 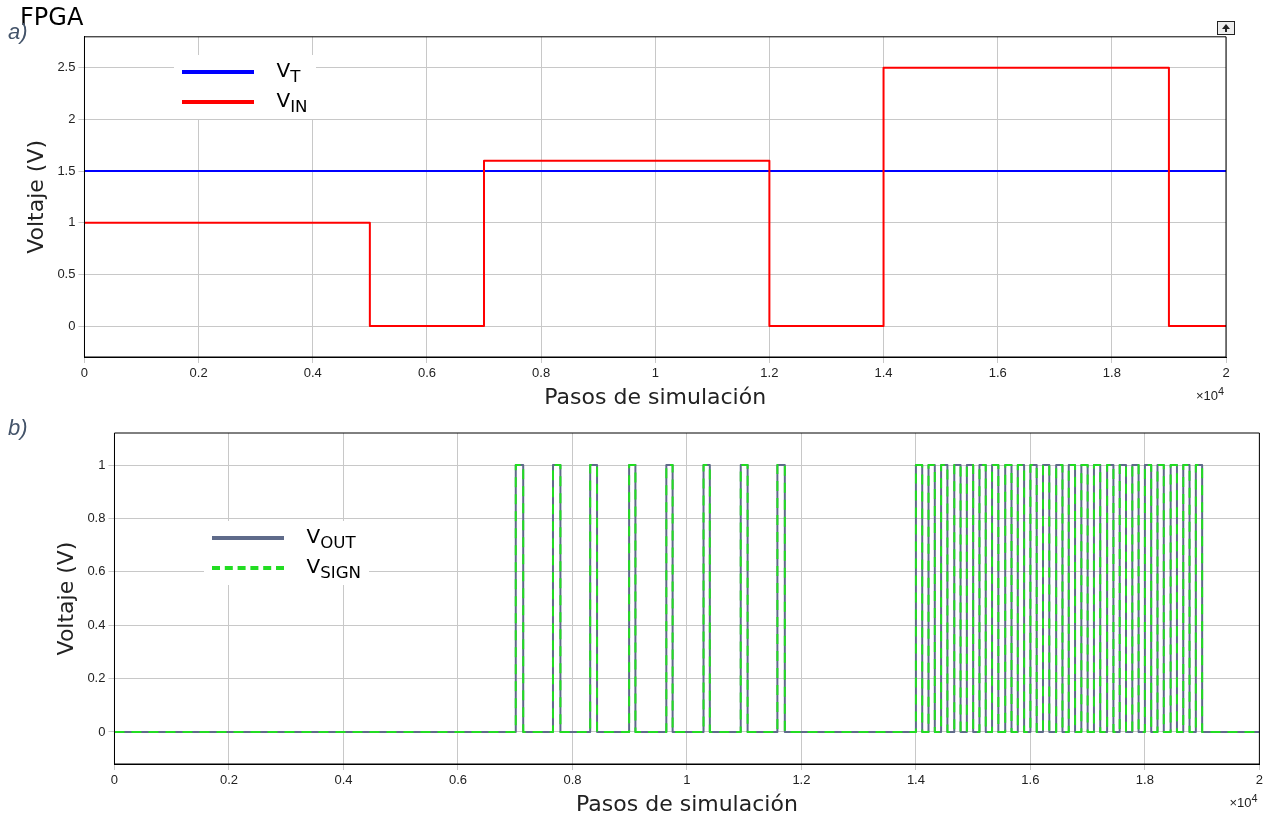 I want to click on y-tick-label: 0.2, so click(x=96, y=678).